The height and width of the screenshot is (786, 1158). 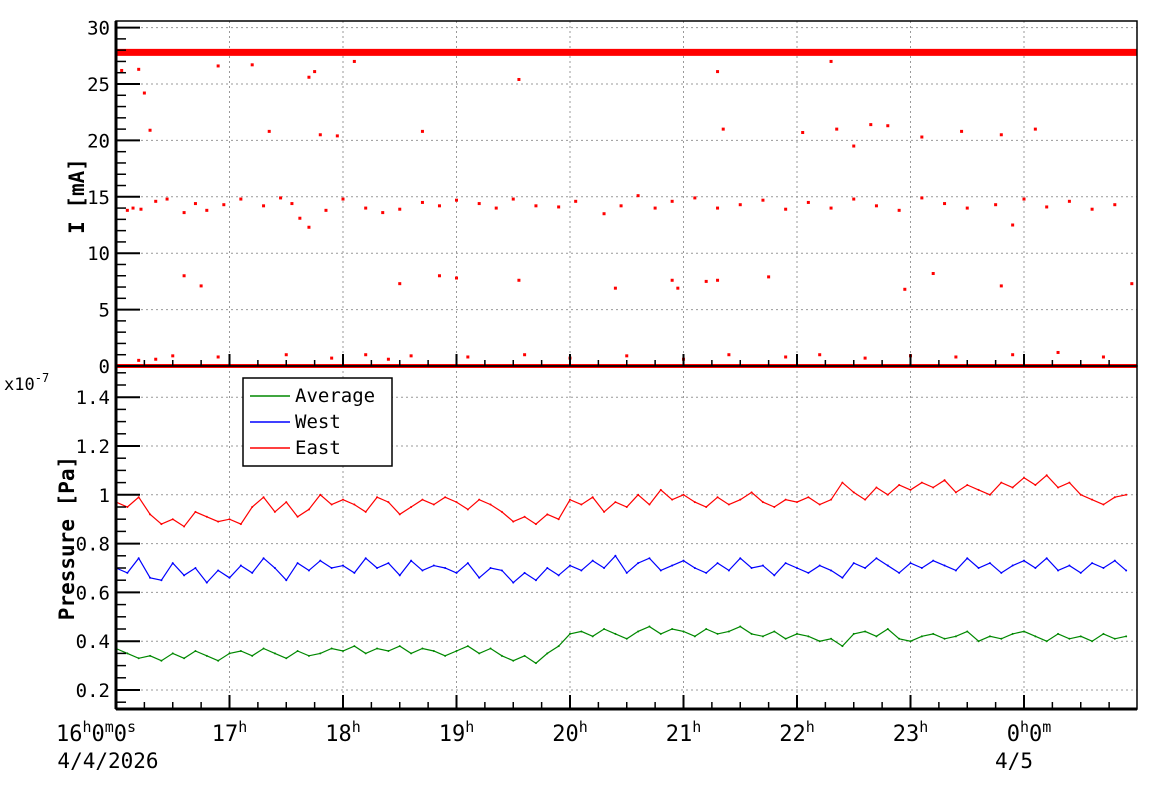 I want to click on x-date-label: 4/5, so click(x=1014, y=761).